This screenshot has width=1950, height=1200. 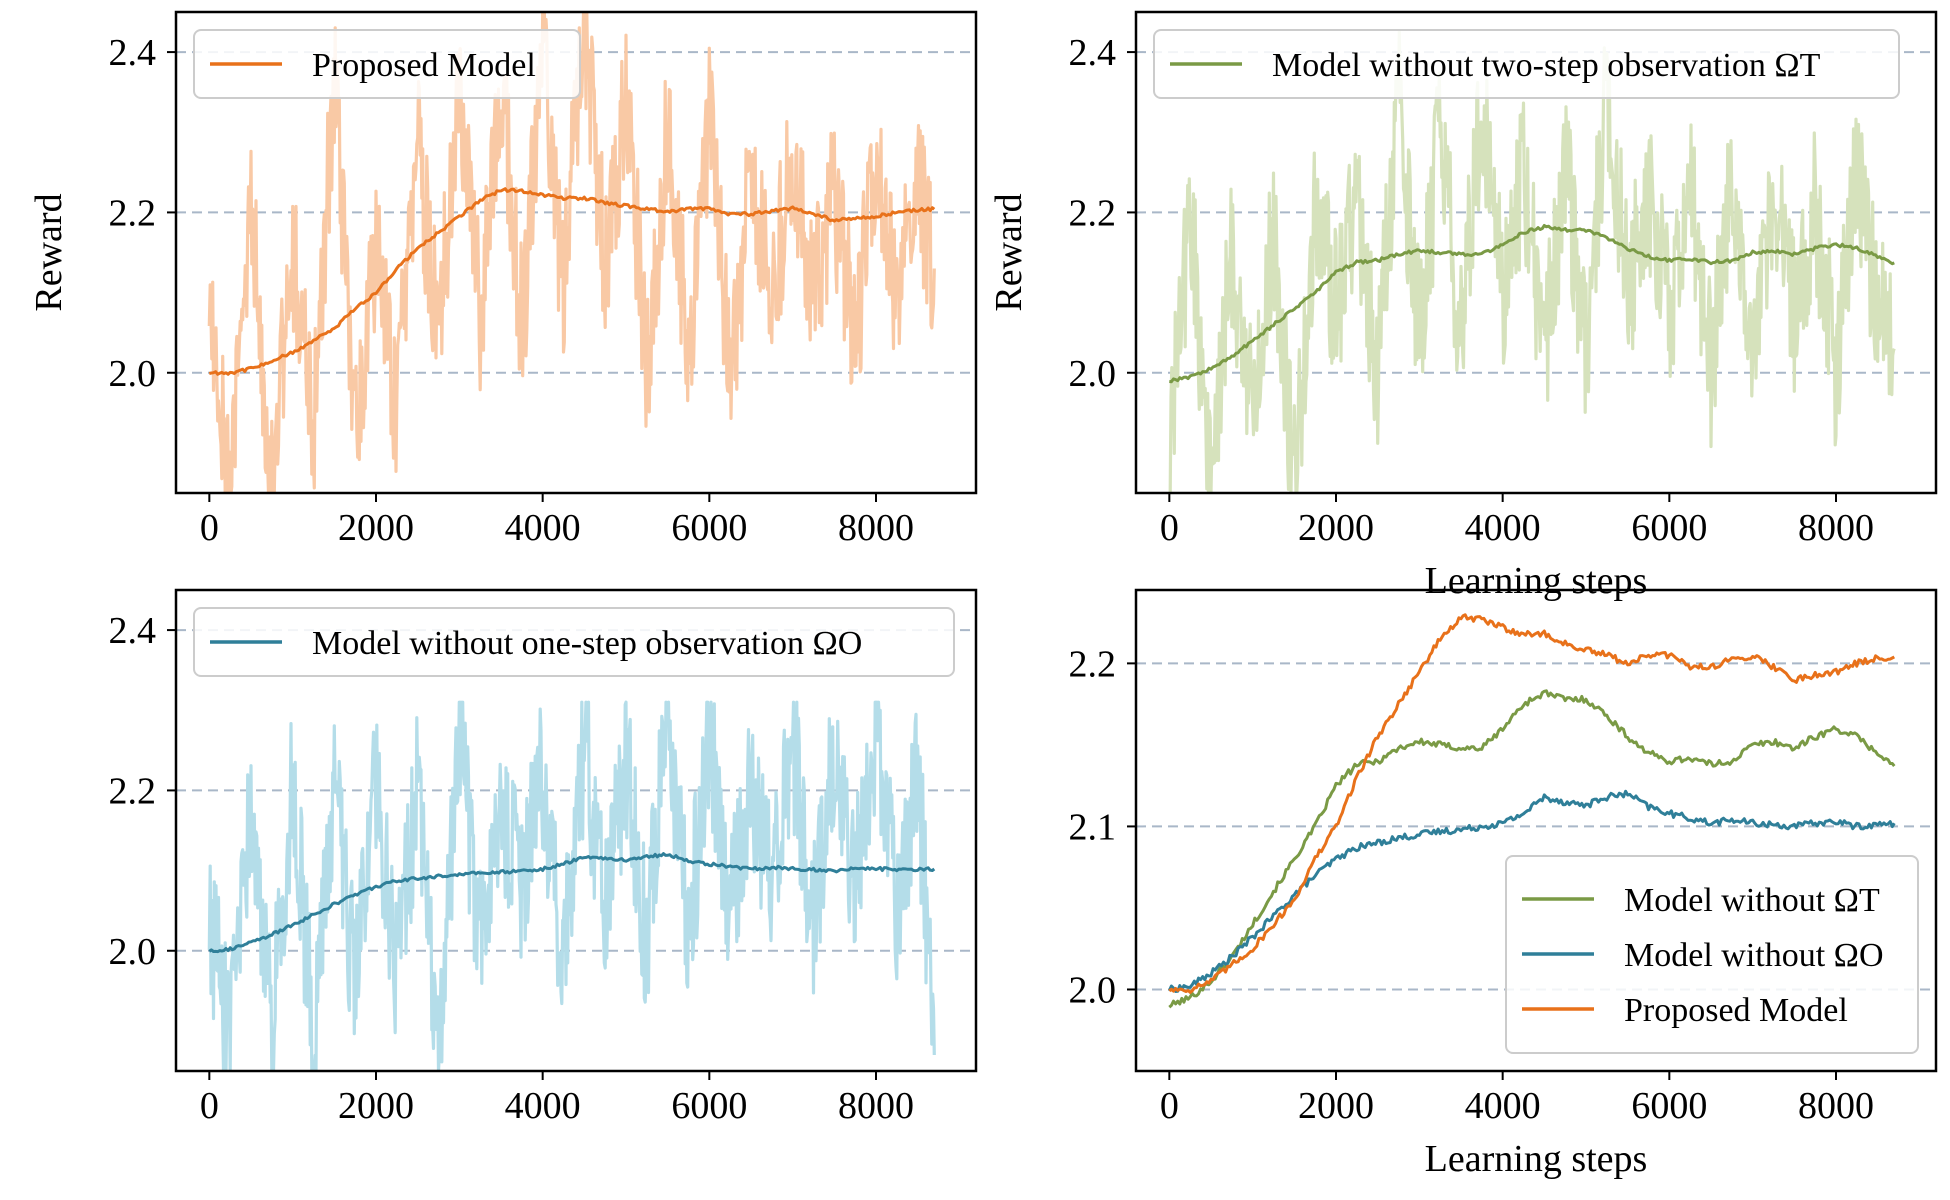 I want to click on legend-label: Model without one-step observation ΩO, so click(x=587, y=643).